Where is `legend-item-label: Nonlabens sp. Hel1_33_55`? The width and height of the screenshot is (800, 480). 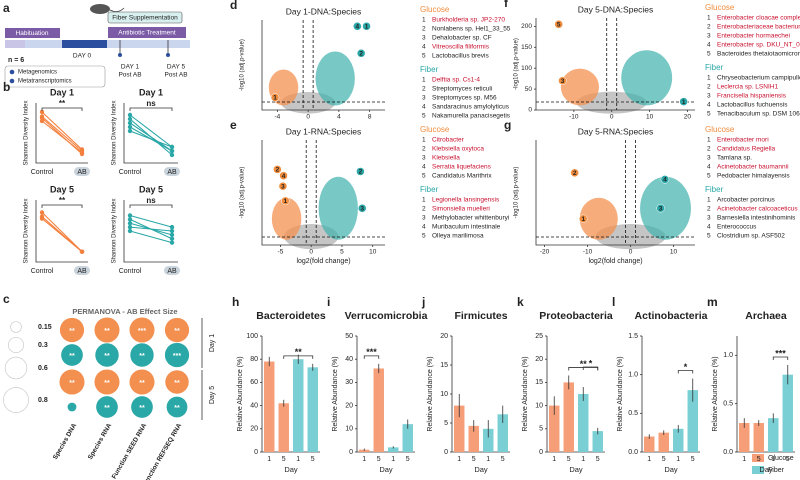
legend-item-label: Nonlabens sp. Hel1_33_55 is located at coordinates (471, 29).